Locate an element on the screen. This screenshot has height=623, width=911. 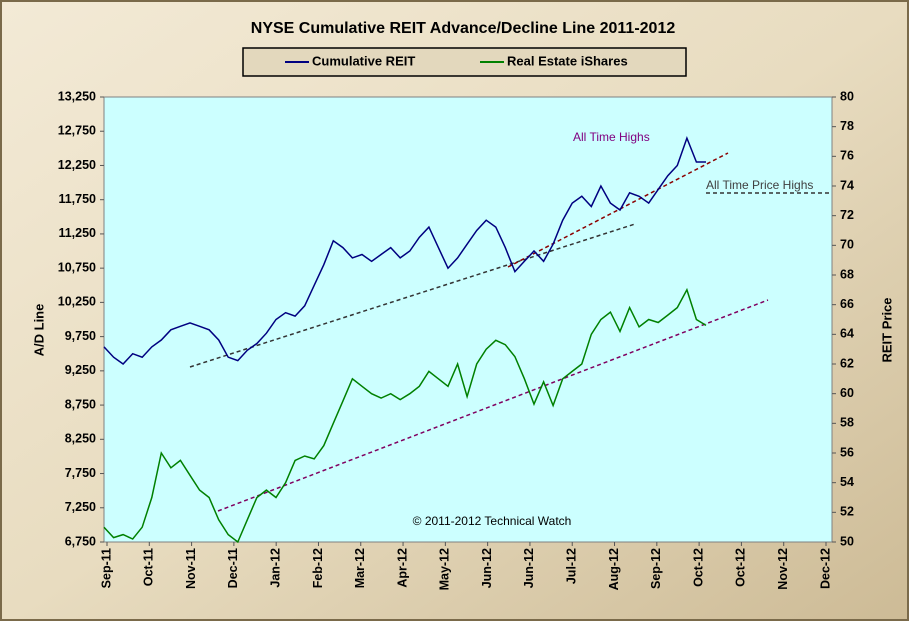
y-tick-label: 7,750 is located at coordinates (80, 473).